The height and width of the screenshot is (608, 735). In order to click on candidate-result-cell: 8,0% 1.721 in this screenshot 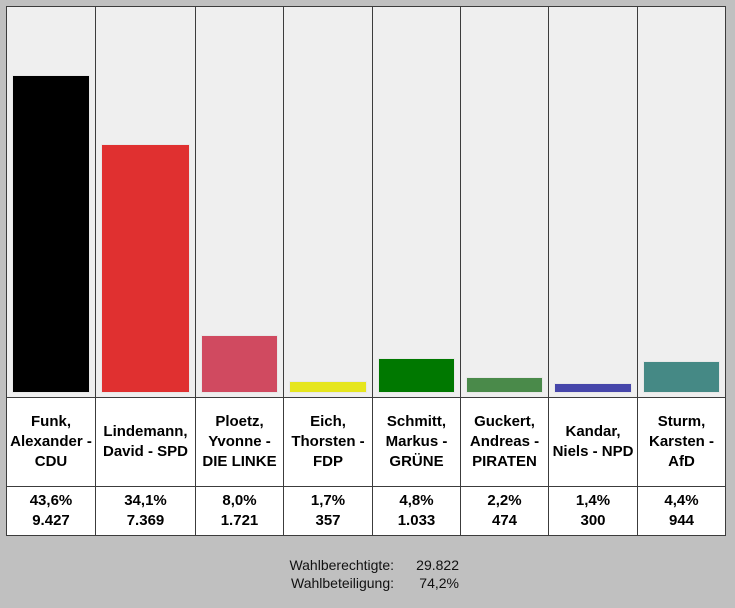, I will do `click(239, 511)`.